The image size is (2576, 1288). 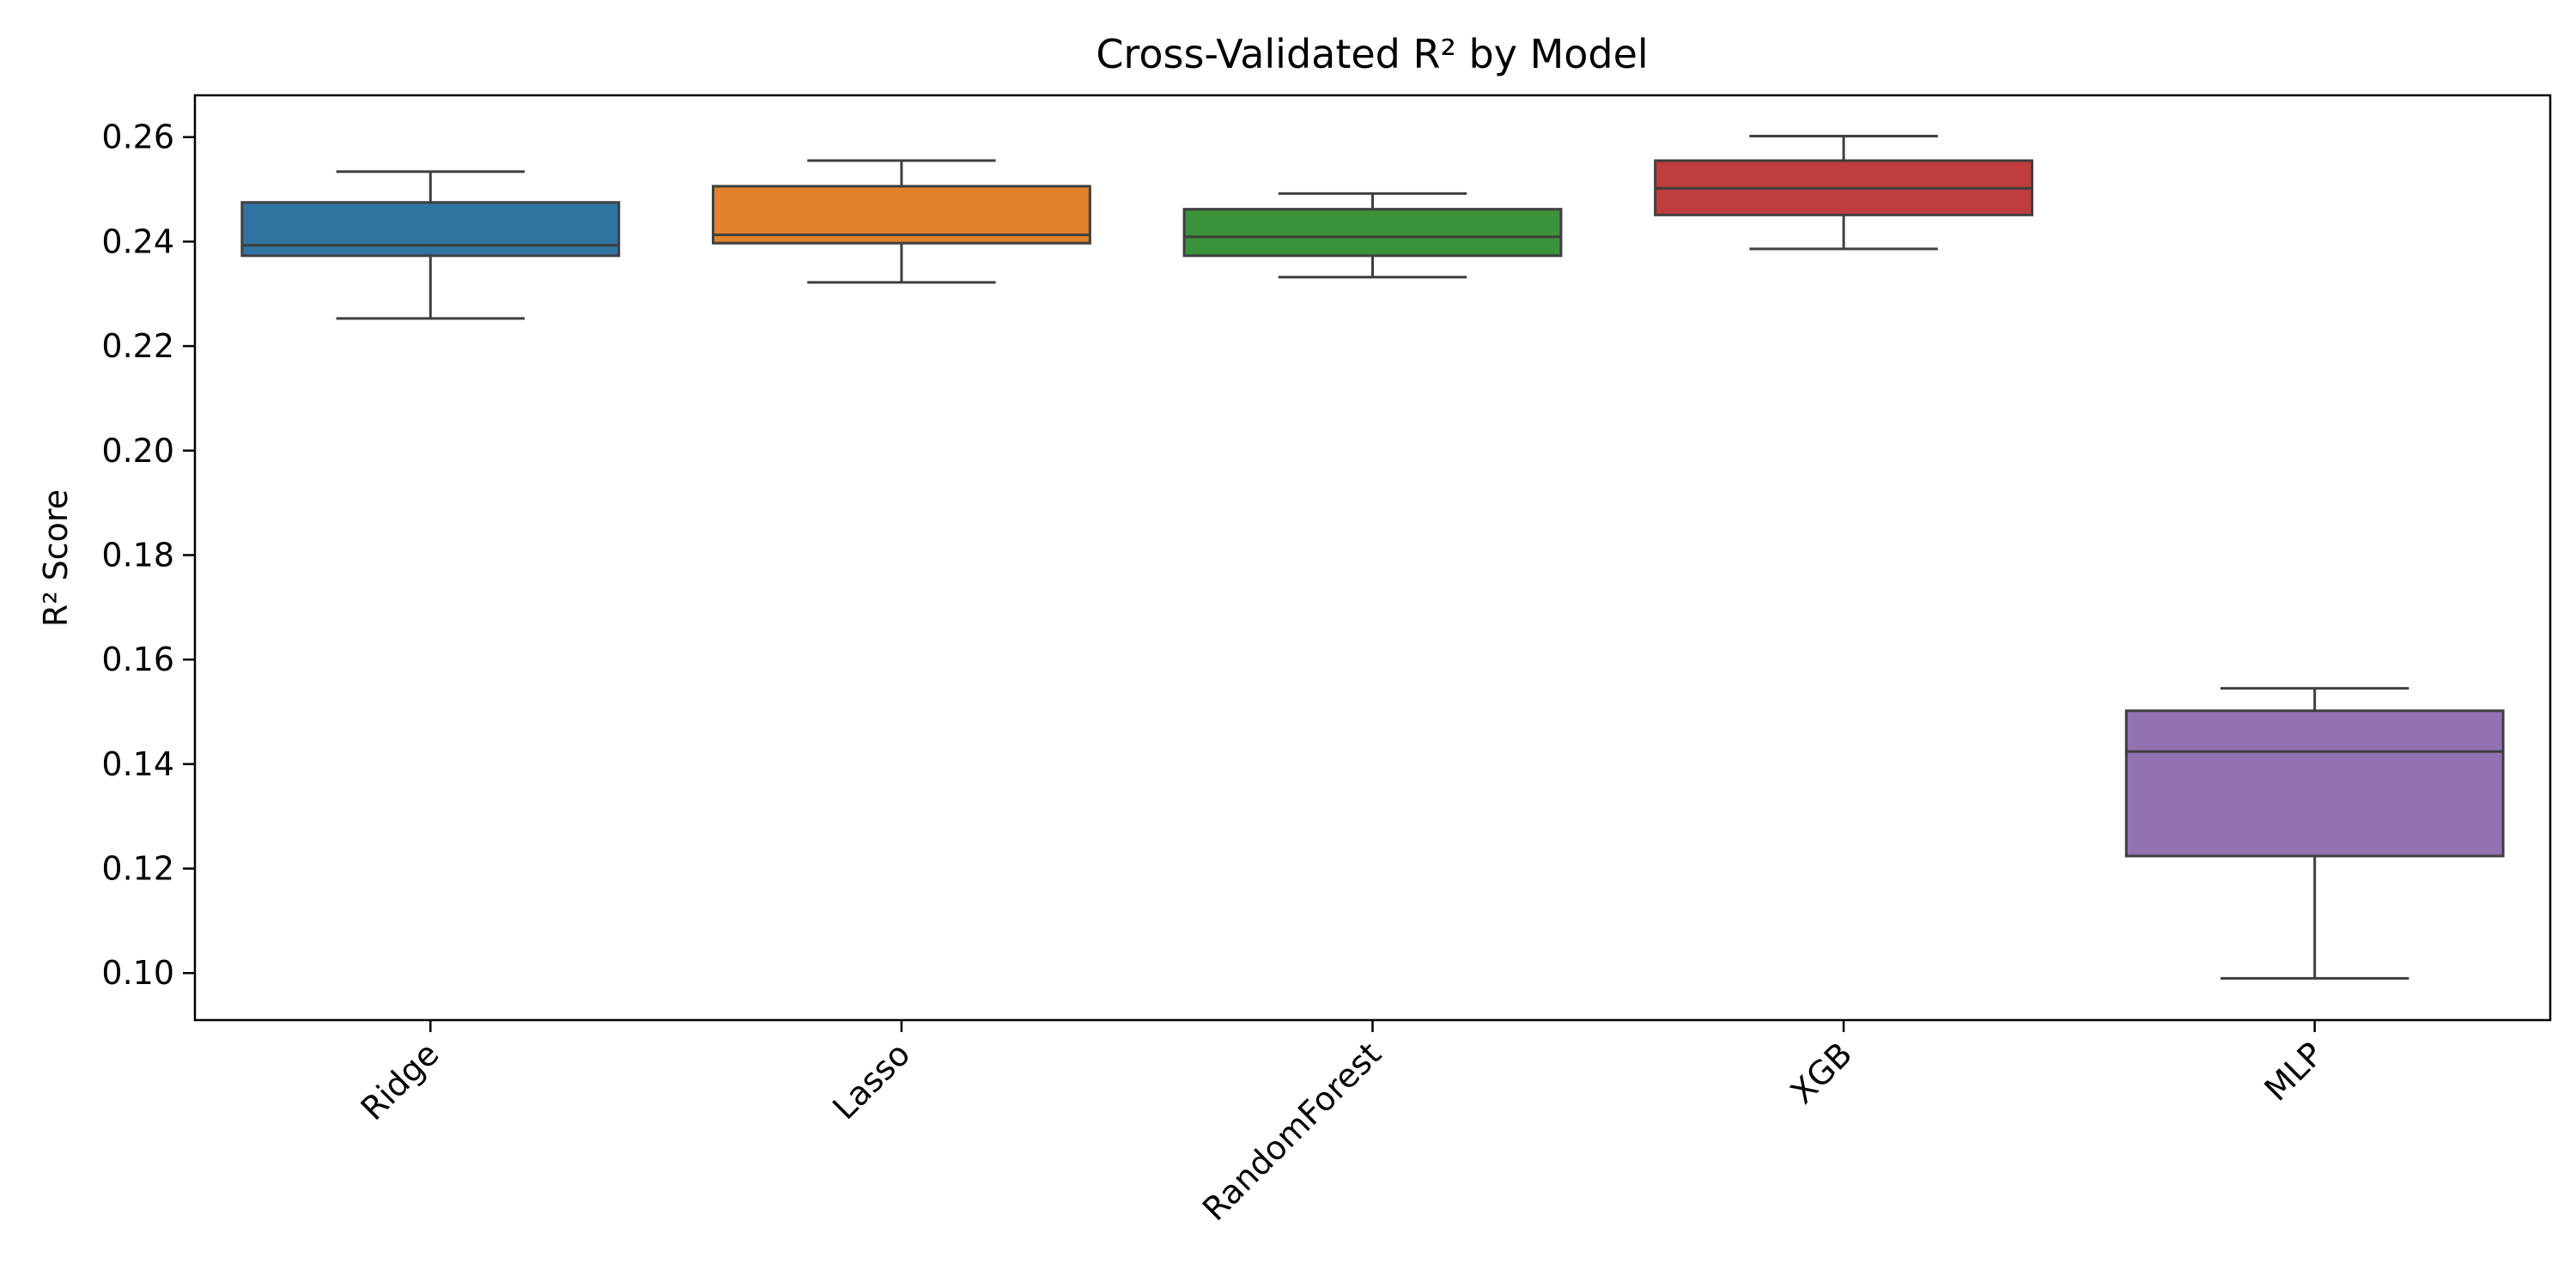 I want to click on x-axis: Ridge Lasso RandomForest XGB MLP, so click(x=1342, y=1124).